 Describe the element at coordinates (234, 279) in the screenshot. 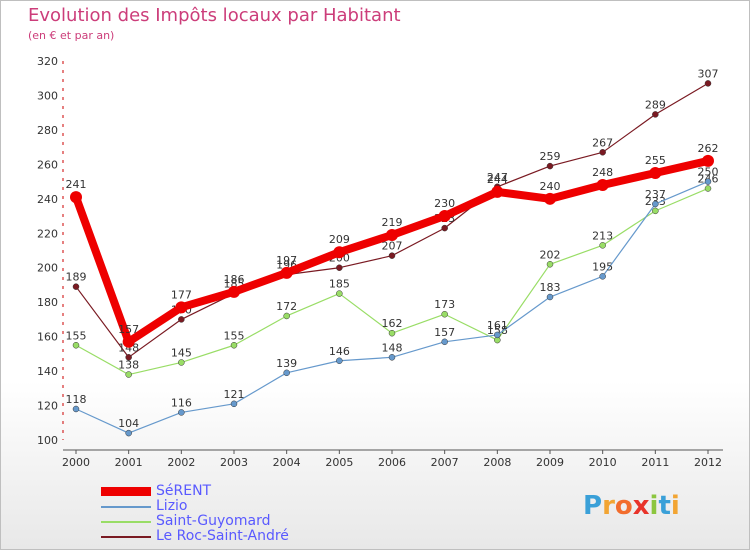

I see `data-label-s-rent: 186` at that location.